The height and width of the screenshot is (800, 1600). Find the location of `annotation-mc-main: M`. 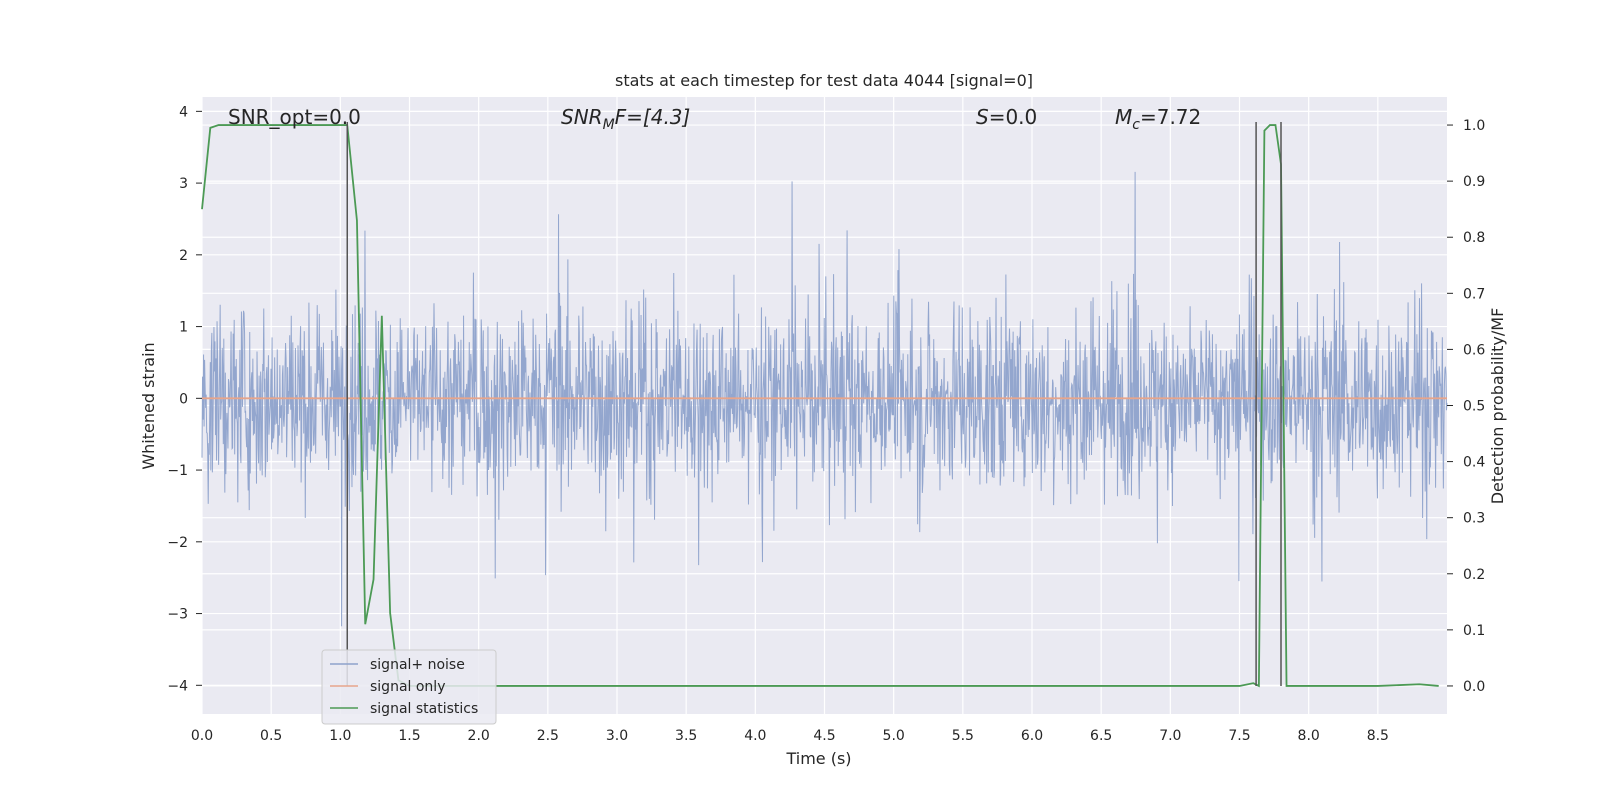

annotation-mc-main: M is located at coordinates (1123, 117).